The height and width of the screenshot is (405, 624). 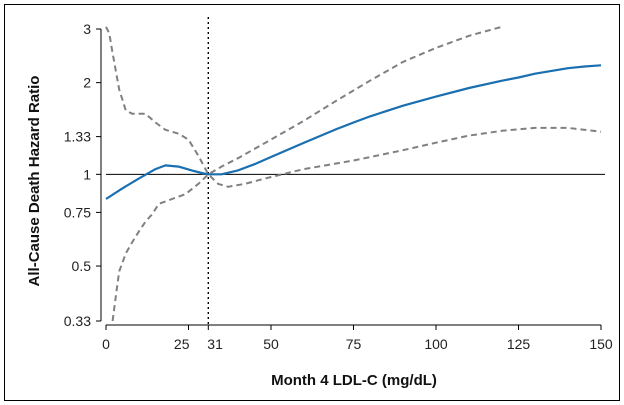 What do you see at coordinates (436, 344) in the screenshot?
I see `x-tick-label: 100` at bounding box center [436, 344].